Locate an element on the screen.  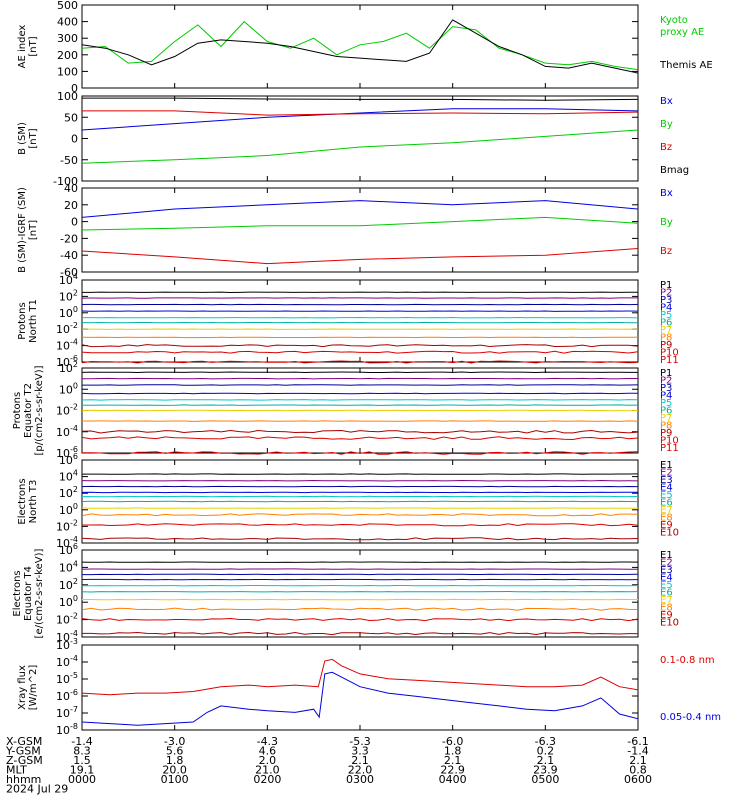
legend-label: E6 is located at coordinates (666, 593).